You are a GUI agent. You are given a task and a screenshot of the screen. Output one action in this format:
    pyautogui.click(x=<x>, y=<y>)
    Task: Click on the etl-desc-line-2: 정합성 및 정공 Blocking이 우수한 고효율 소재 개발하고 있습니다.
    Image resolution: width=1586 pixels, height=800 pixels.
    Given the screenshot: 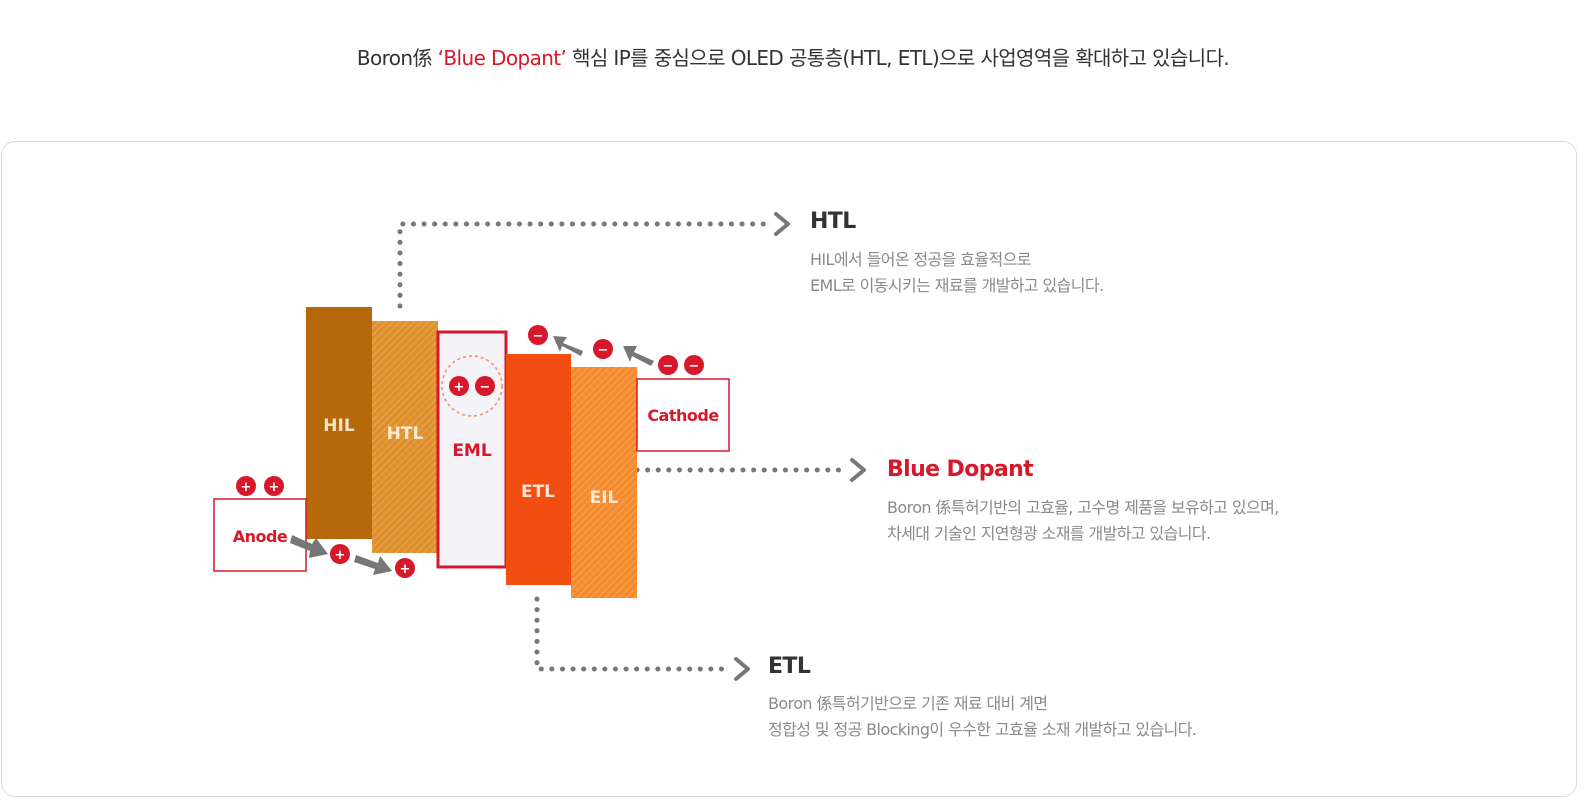 What is the action you would take?
    pyautogui.click(x=982, y=729)
    